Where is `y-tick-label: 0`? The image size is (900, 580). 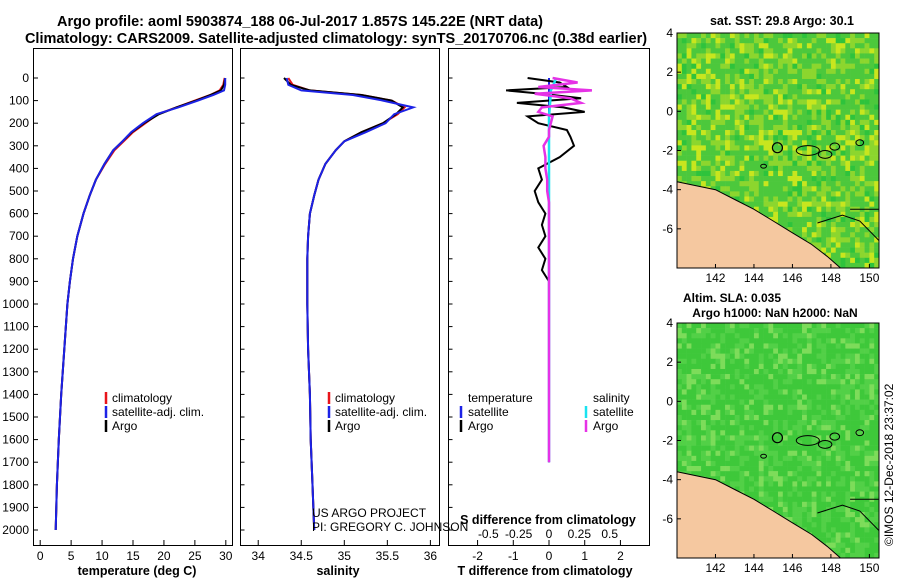 y-tick-label: 0 is located at coordinates (669, 401).